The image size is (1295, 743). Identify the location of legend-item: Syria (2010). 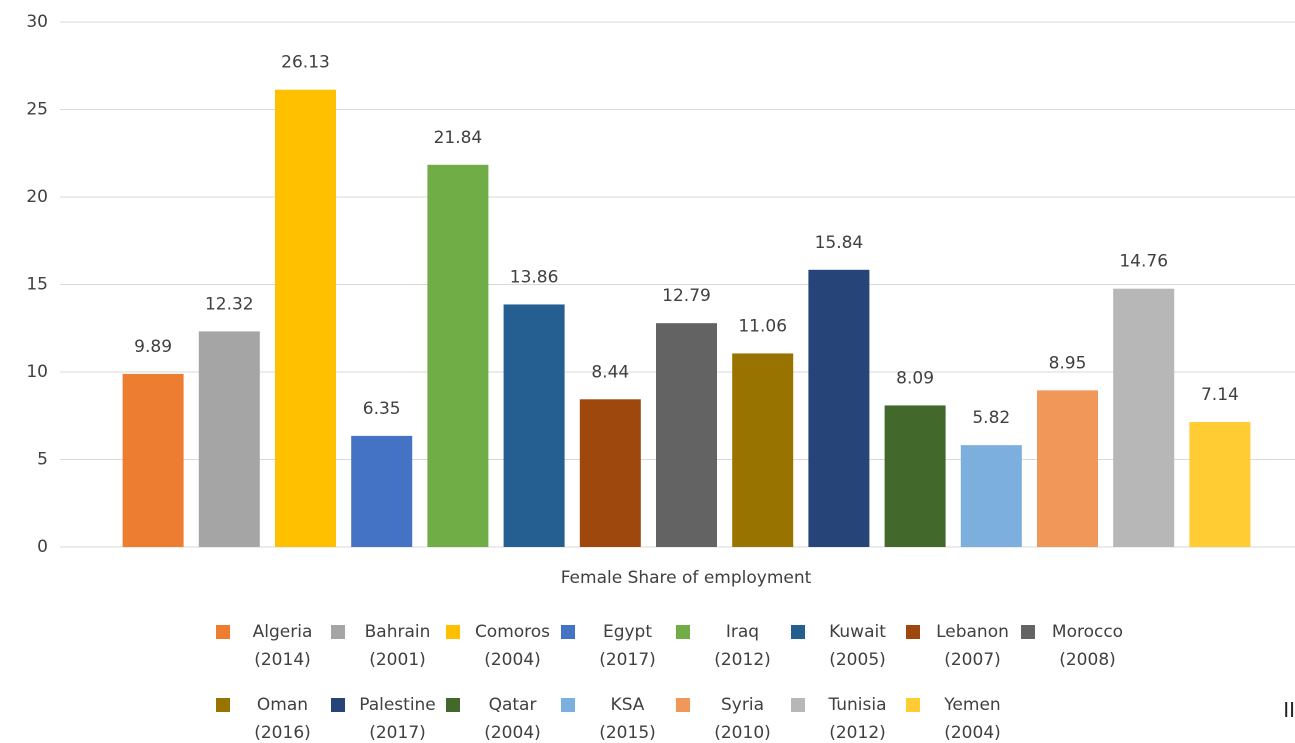
(733, 717).